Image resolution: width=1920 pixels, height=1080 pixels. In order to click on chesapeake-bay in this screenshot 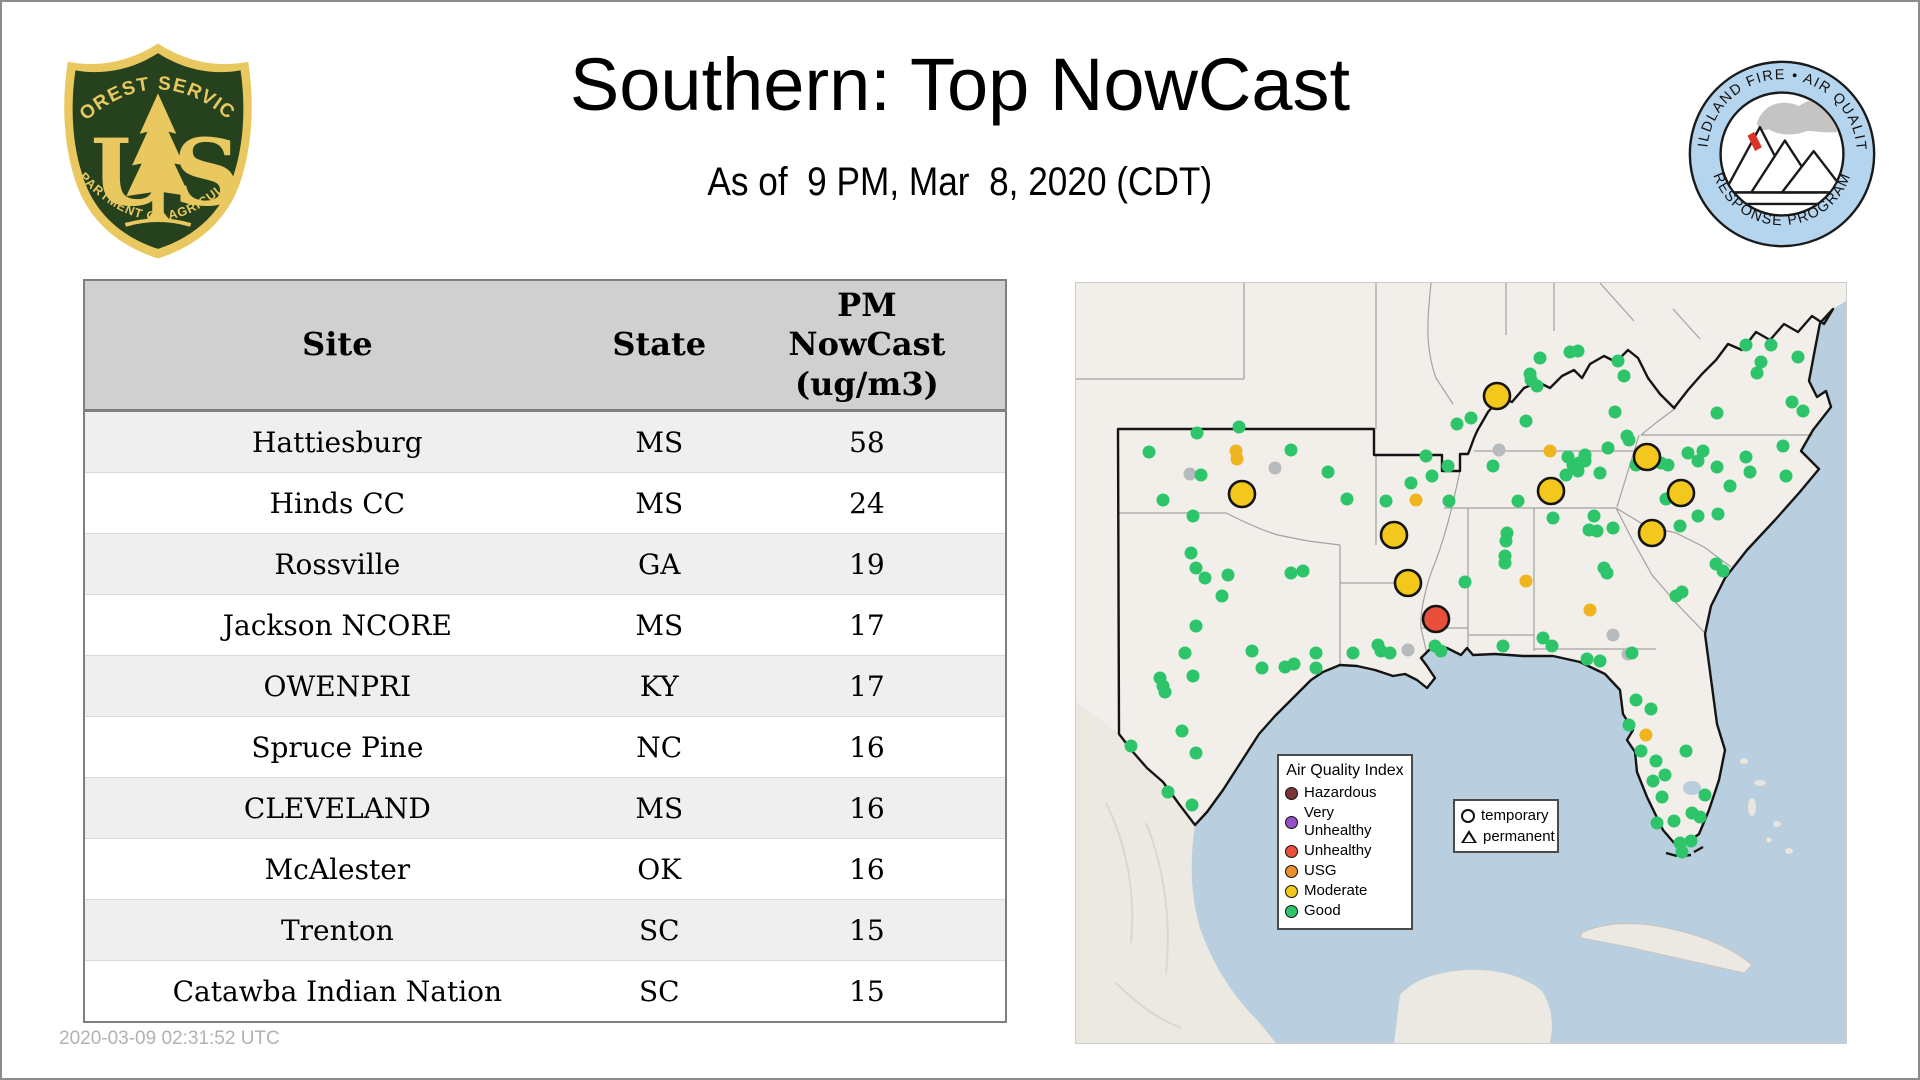, I will do `click(1820, 360)`.